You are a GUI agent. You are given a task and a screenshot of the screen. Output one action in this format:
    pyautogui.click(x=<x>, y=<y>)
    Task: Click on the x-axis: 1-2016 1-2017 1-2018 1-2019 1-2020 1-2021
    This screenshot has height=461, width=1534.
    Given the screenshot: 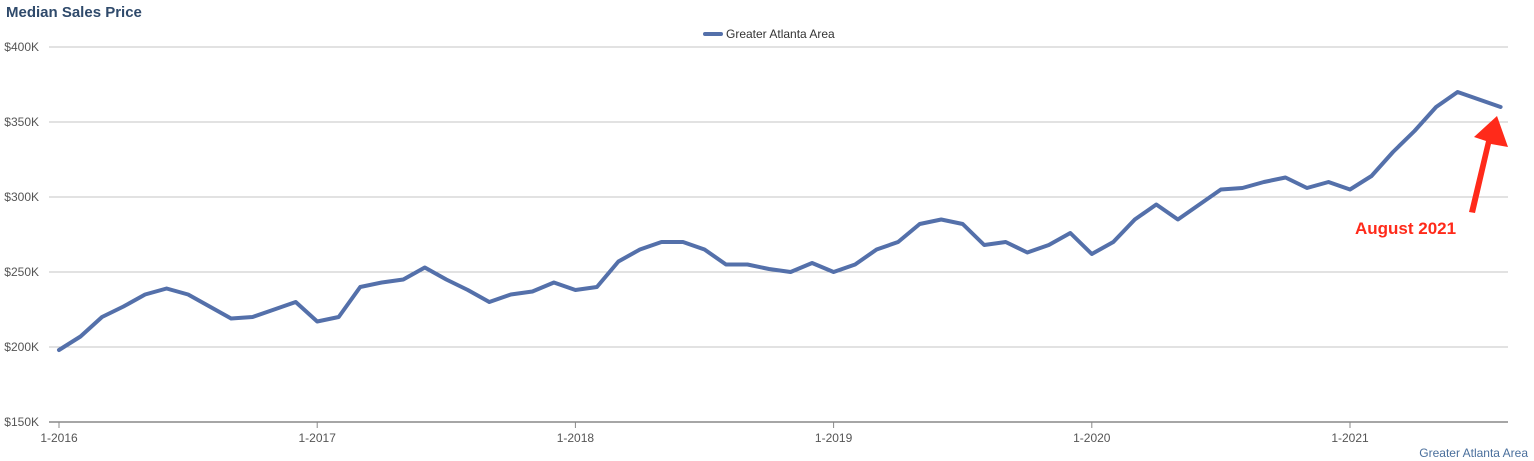 What is the action you would take?
    pyautogui.click(x=704, y=433)
    